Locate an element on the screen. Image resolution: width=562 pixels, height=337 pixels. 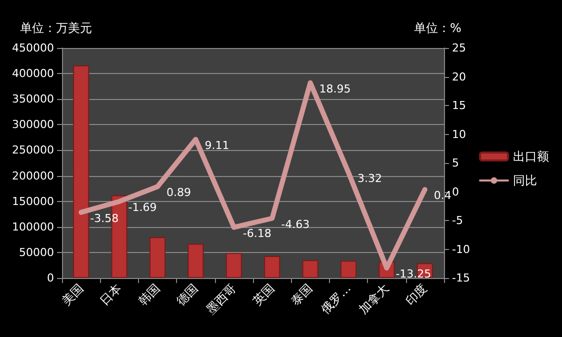
y2-axis-title: 单位：% is located at coordinates (438, 28).